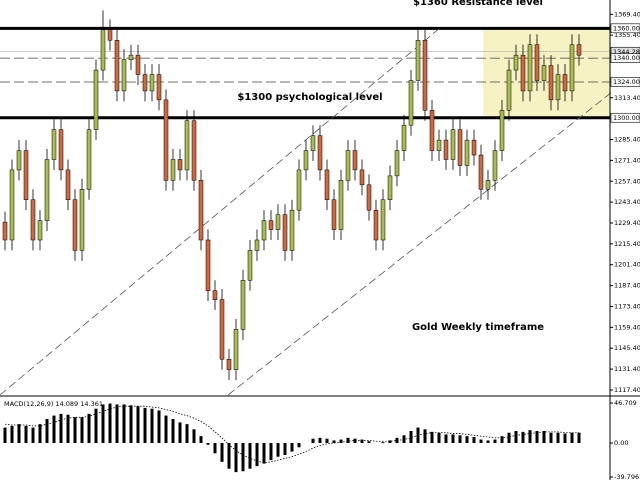 This screenshot has width=640, height=480. I want to click on highlight-zone, so click(546, 73).